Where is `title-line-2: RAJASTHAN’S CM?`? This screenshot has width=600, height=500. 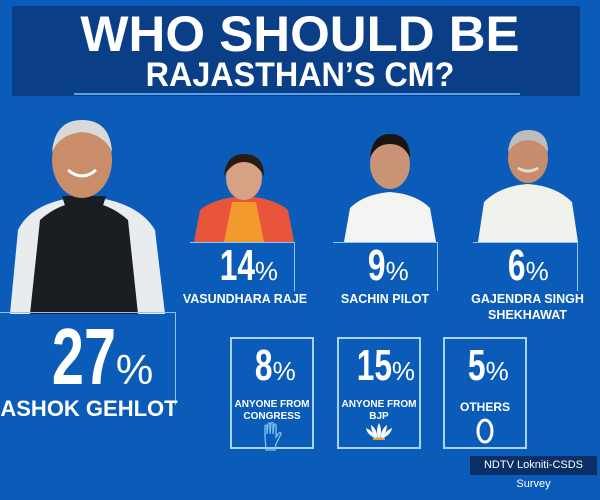
title-line-2: RAJASTHAN’S CM? is located at coordinates (300, 75).